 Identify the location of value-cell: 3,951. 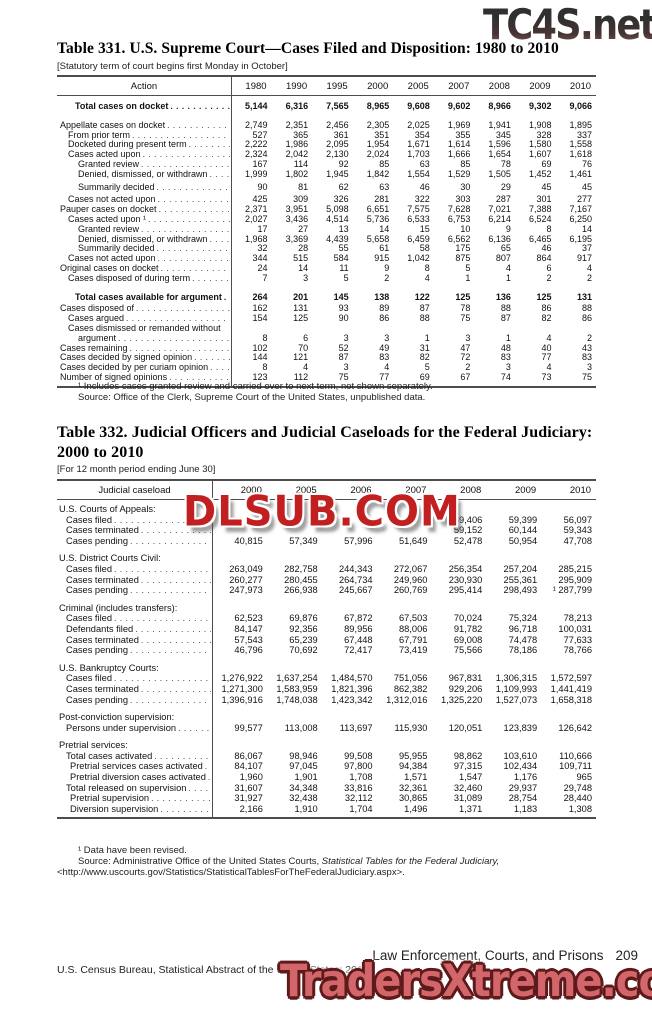
(297, 209).